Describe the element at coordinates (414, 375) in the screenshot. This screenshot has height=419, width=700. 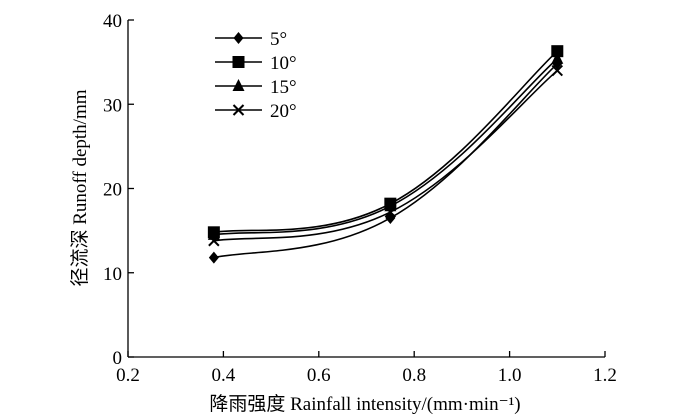
I see `x-tick-label: 0.8` at that location.